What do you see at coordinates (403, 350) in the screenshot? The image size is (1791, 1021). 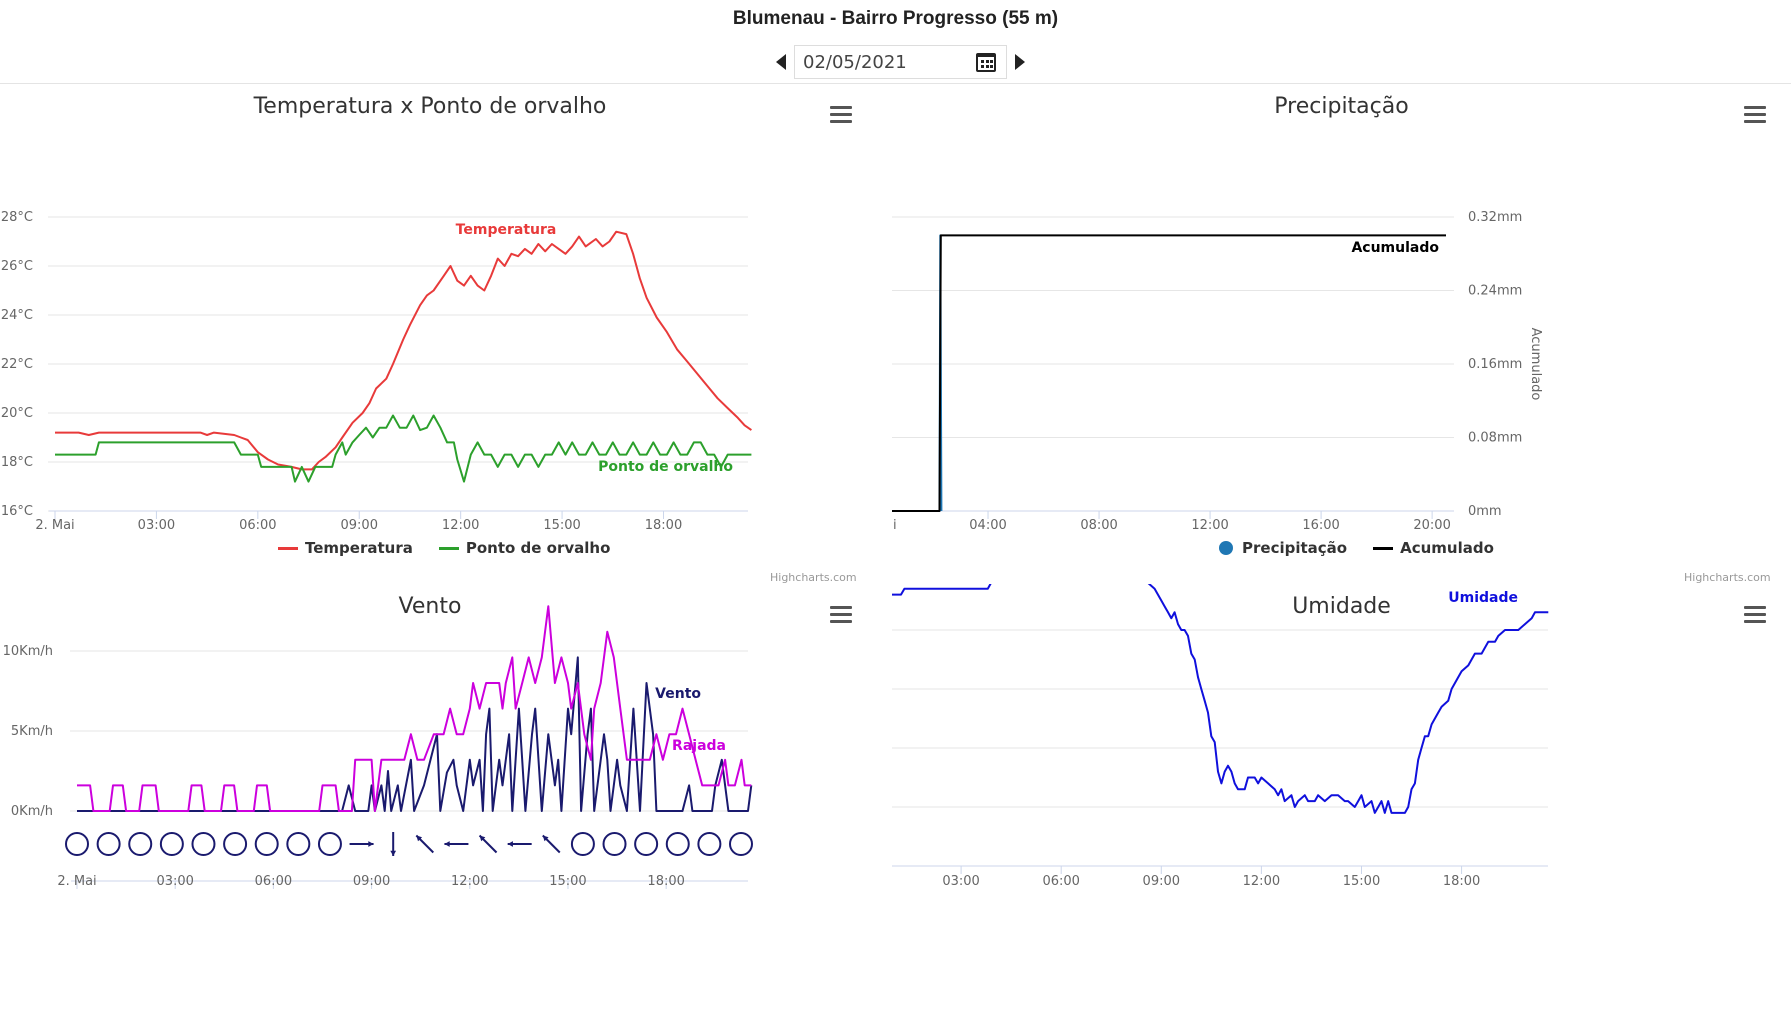 I see `series-line-temperatura` at bounding box center [403, 350].